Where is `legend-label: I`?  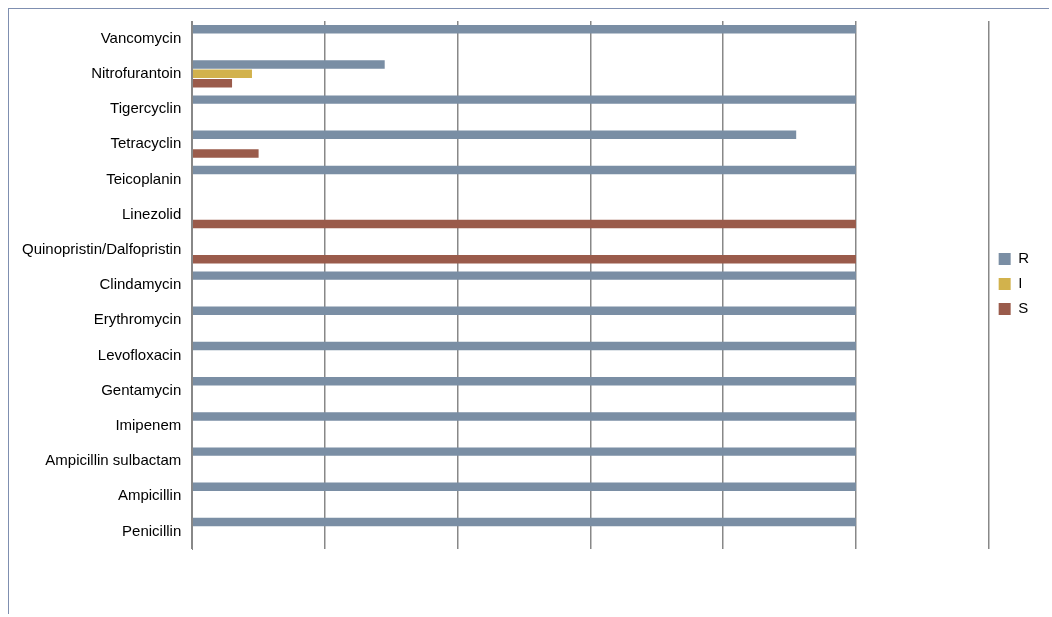 legend-label: I is located at coordinates (1020, 283).